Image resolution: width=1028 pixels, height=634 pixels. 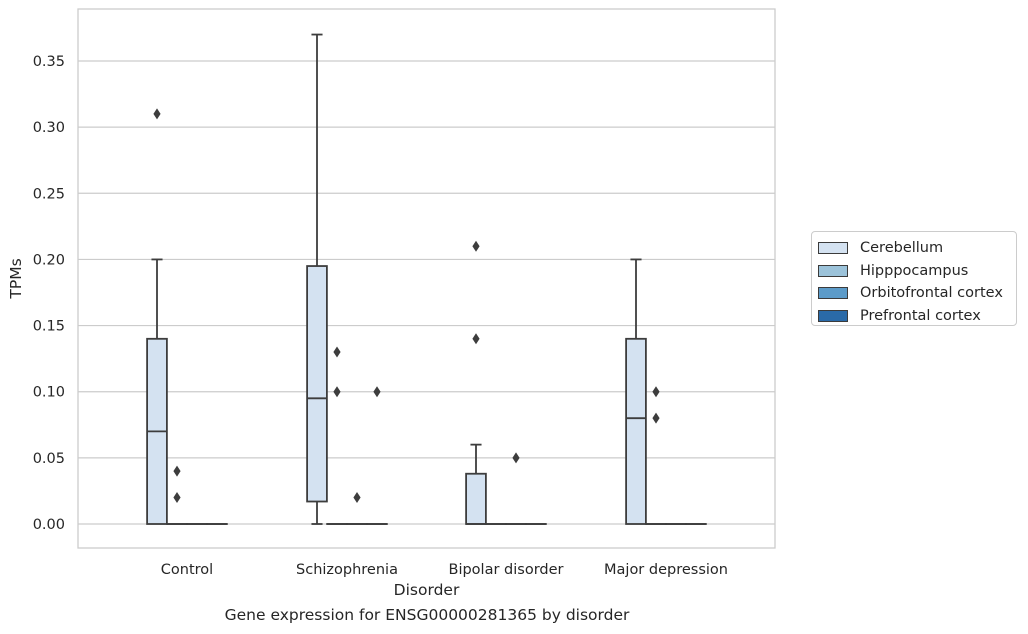 I want to click on legend-item: Orbitofrontal cortex, so click(x=917, y=293).